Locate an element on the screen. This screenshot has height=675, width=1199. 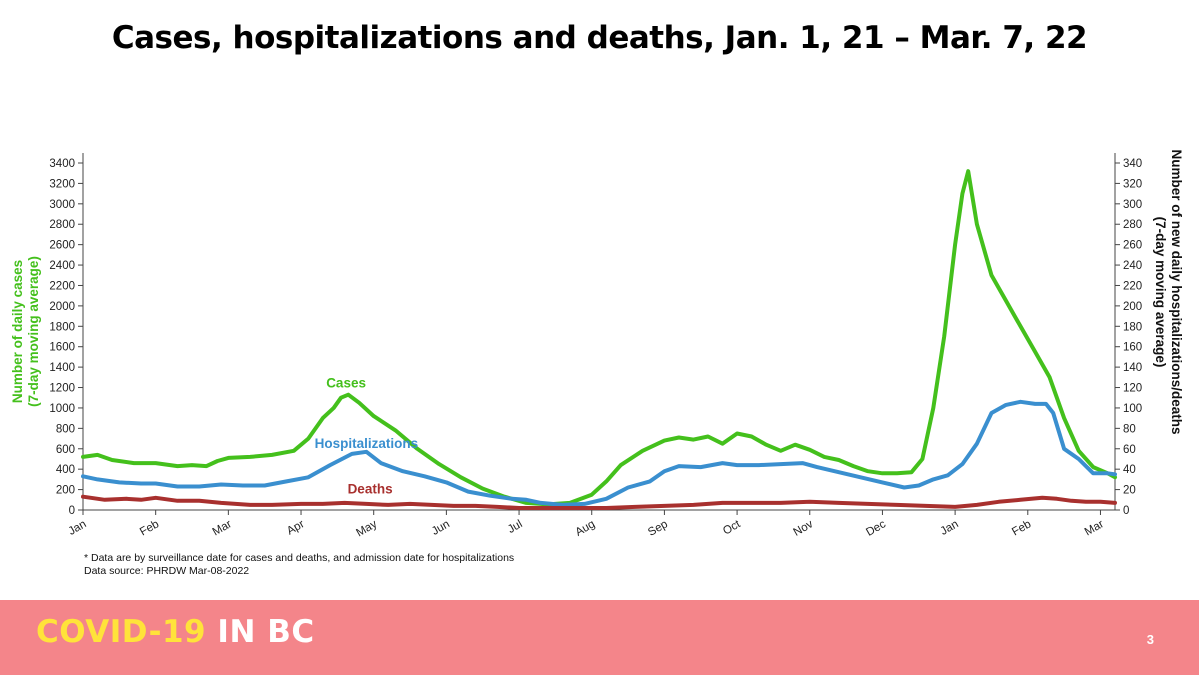
y-left-tick-label: 1400 is located at coordinates (62, 368).